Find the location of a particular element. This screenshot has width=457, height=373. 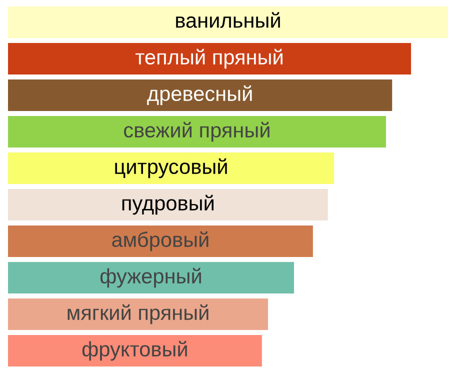

y-tick-label: ванильный is located at coordinates (228, 20).